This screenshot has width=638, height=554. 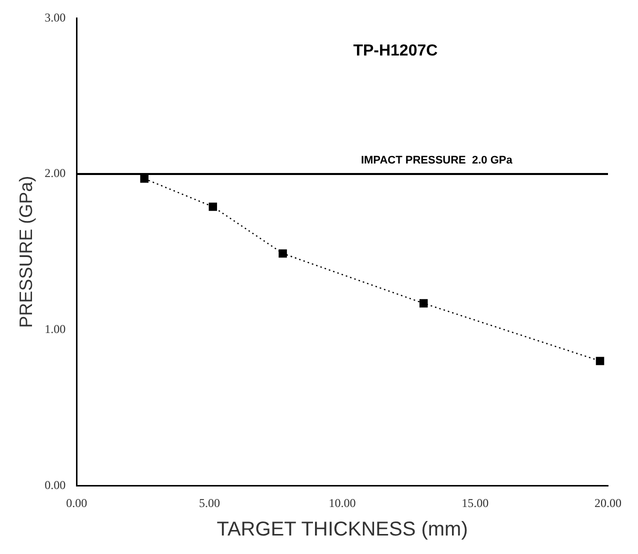 I want to click on ref-line-label: IMPACT PRESSURE 2.0 GPa, so click(x=437, y=160).